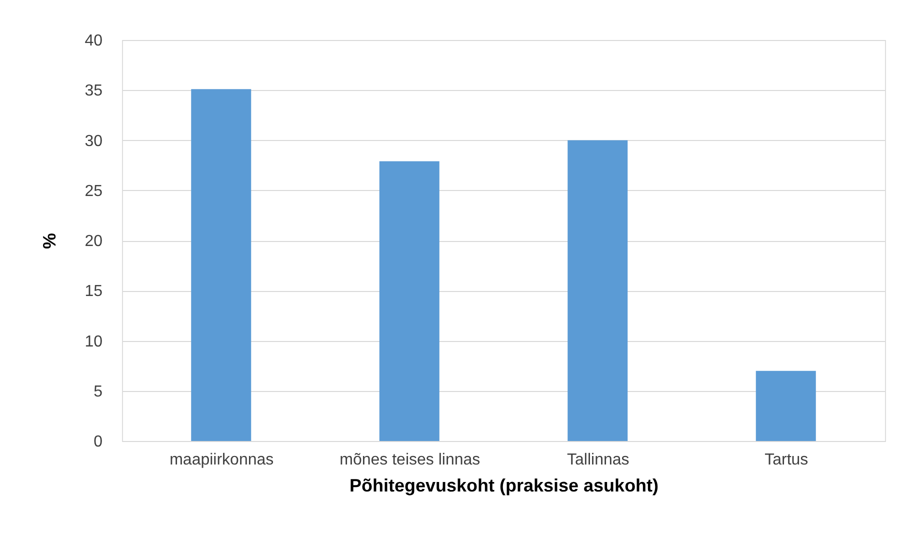  What do you see at coordinates (786, 460) in the screenshot?
I see `x-tick-label: Tartus` at bounding box center [786, 460].